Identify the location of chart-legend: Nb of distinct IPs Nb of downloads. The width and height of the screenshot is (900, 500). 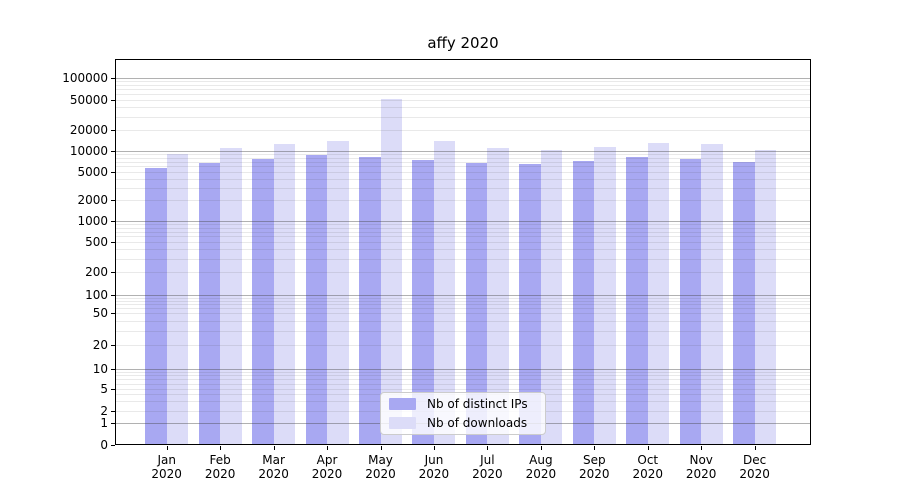
(463, 413).